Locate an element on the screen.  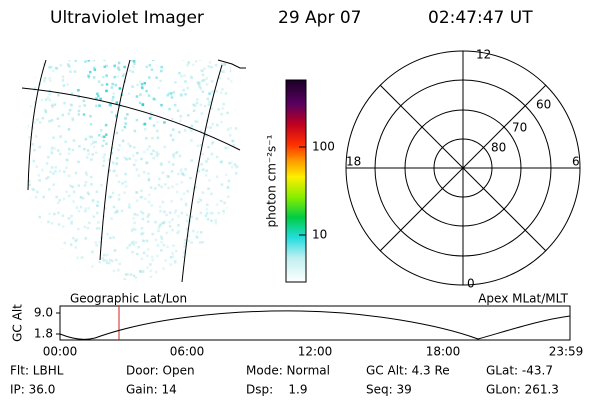
info-field: Gain: 14 is located at coordinates (151, 390).